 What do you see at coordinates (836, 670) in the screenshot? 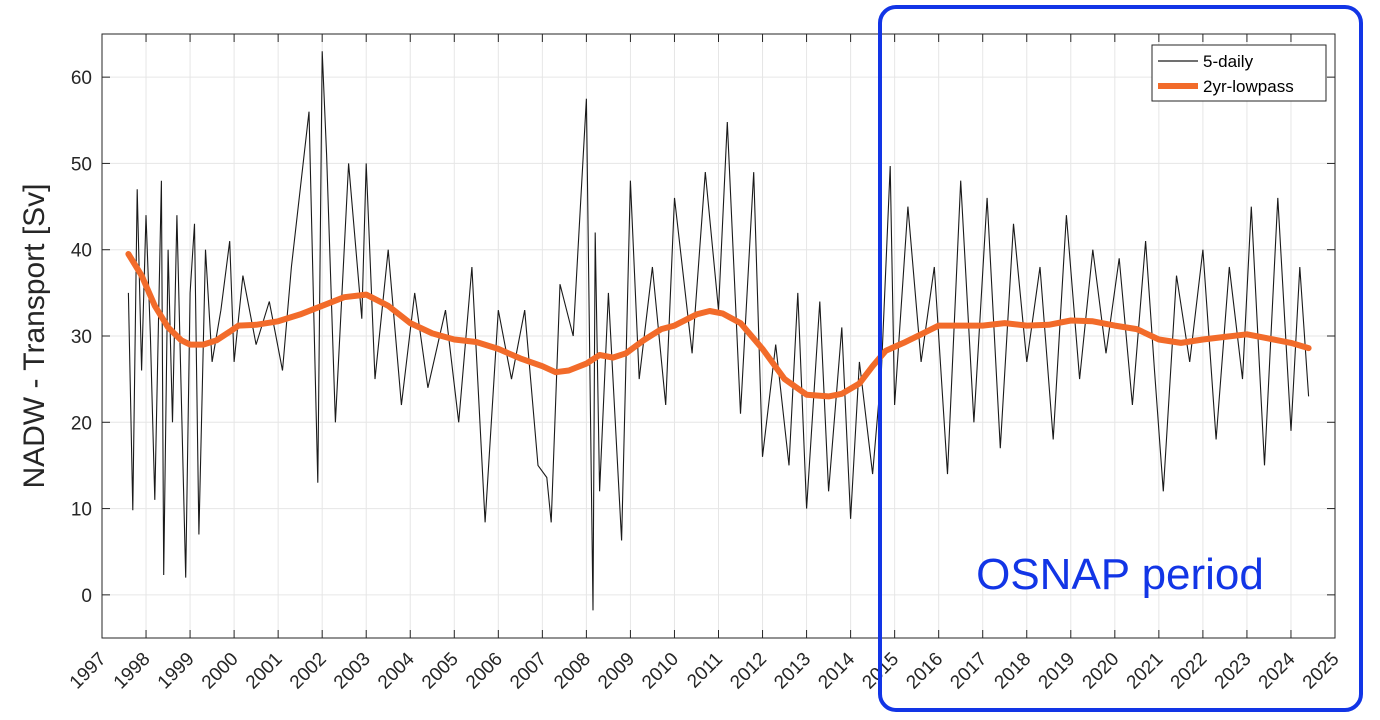
I see `x-tick-label: 2014` at bounding box center [836, 670].